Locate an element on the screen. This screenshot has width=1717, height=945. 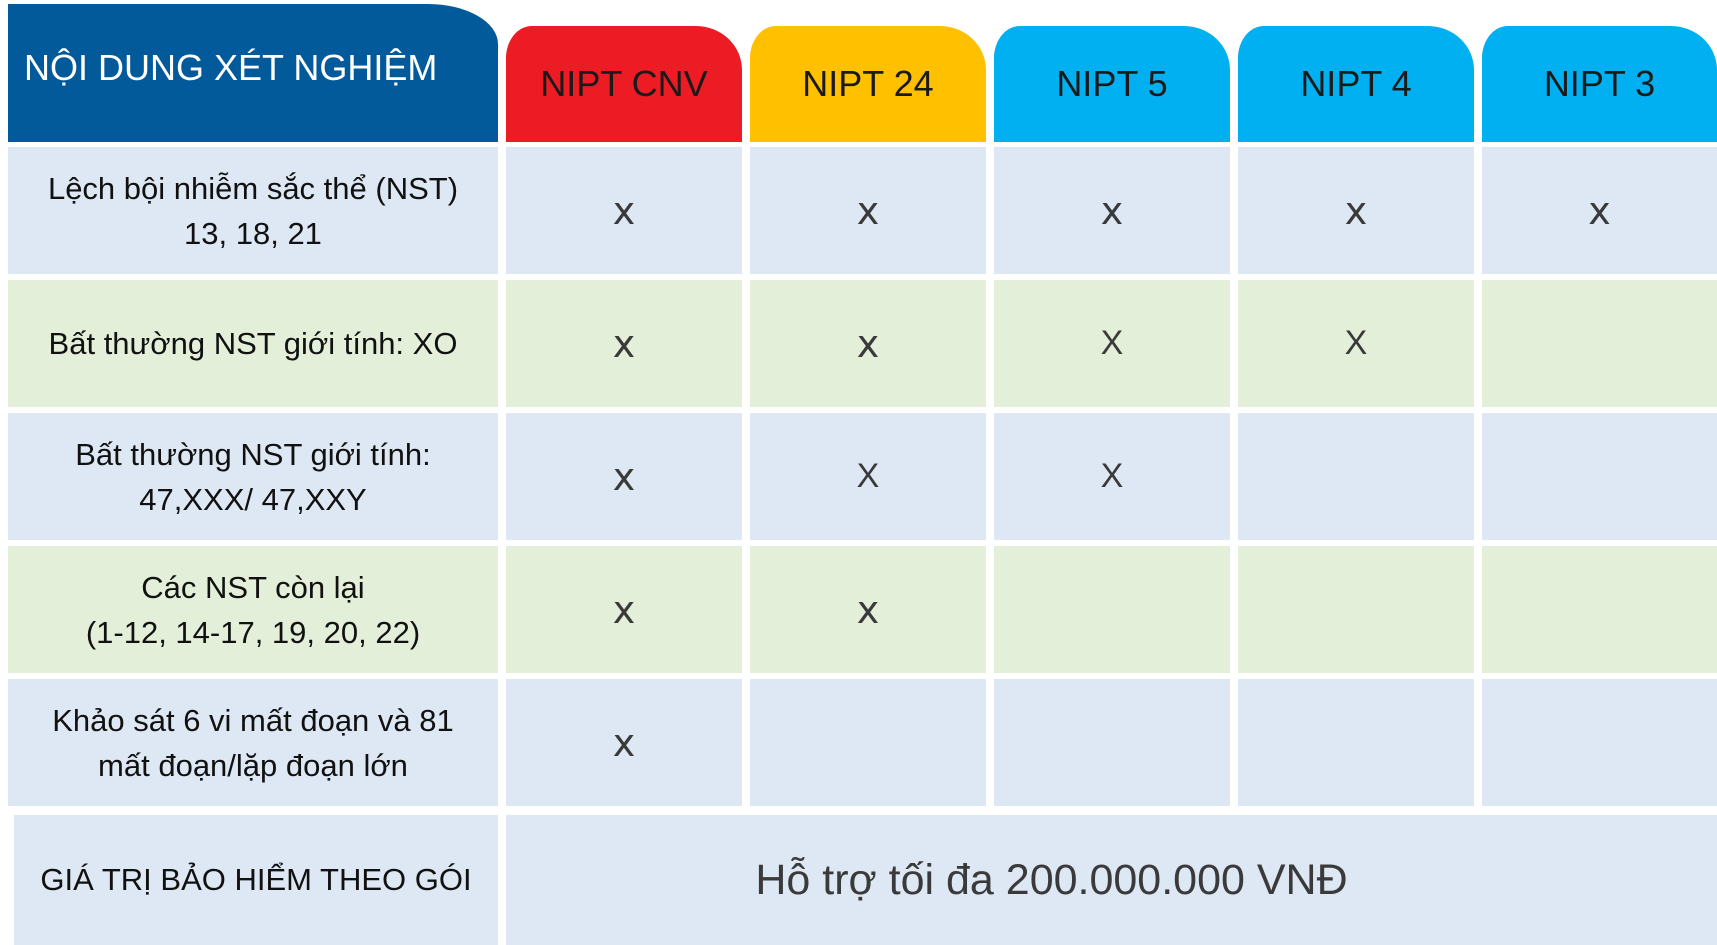
row-label: Các NST còn lại (1-12, 14-17, 19, 20, 22) is located at coordinates (253, 610).